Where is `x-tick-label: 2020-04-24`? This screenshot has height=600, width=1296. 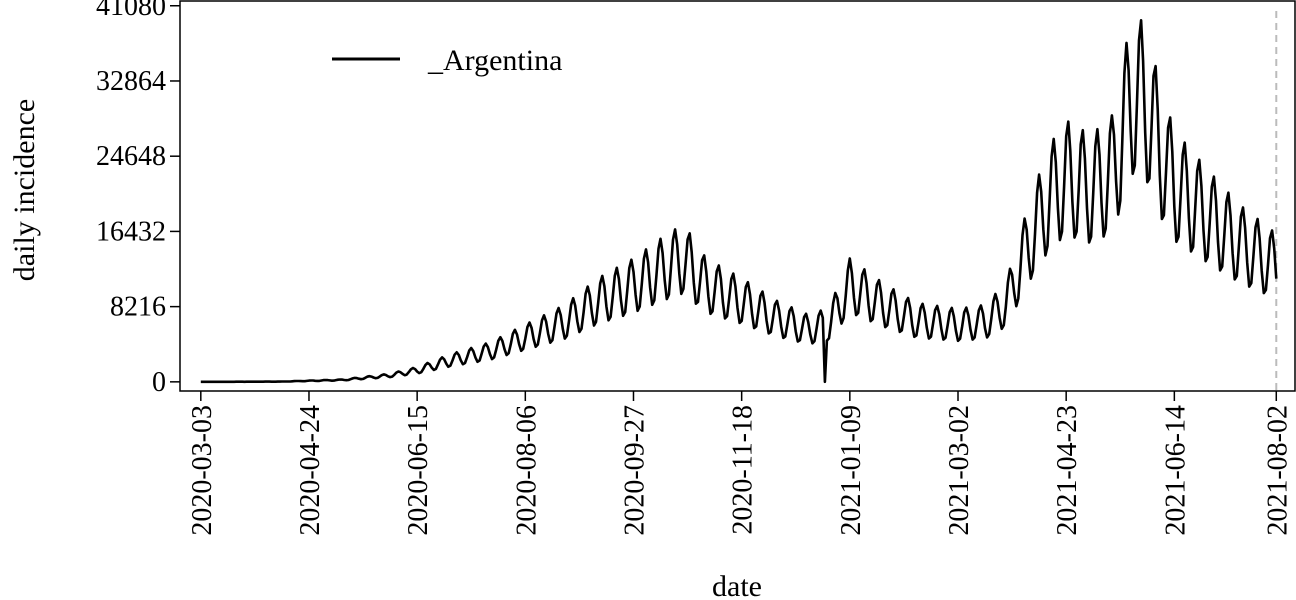
x-tick-label: 2020-04-24 is located at coordinates (310, 470).